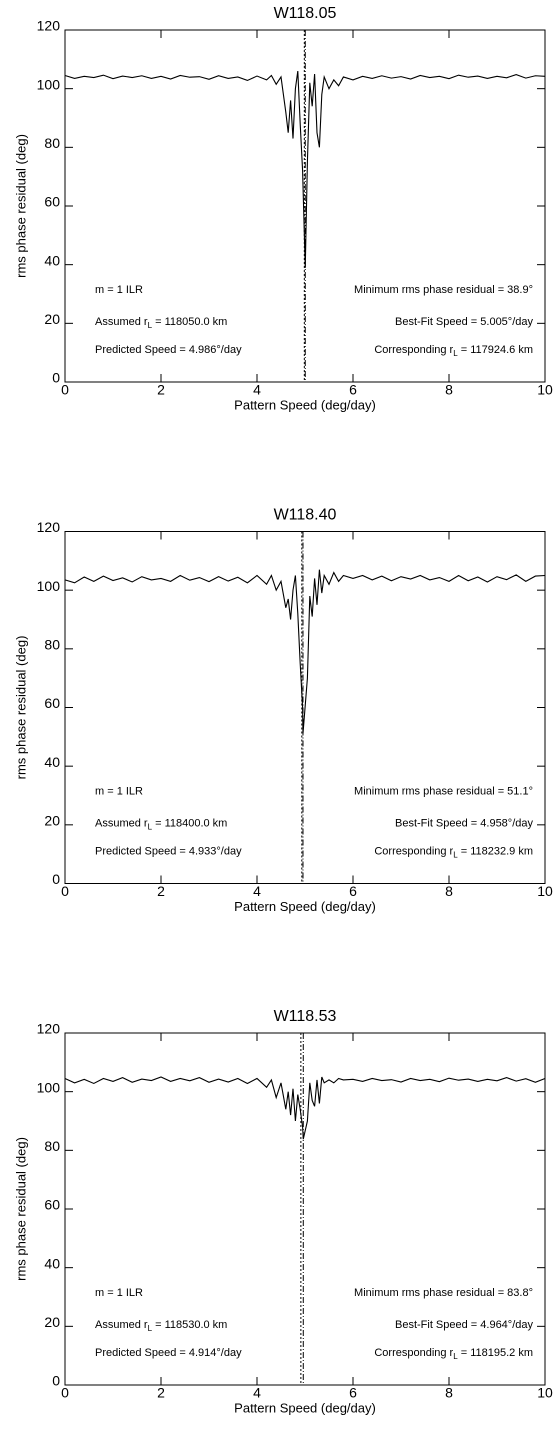 The image size is (557, 1437). I want to click on annotation: Assumed rL = 118530.0 km, so click(161, 1326).